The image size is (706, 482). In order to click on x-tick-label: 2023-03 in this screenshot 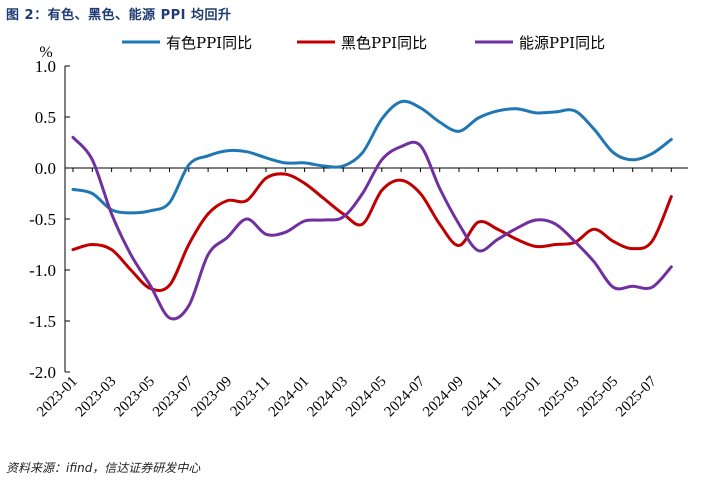, I will do `click(96, 397)`.